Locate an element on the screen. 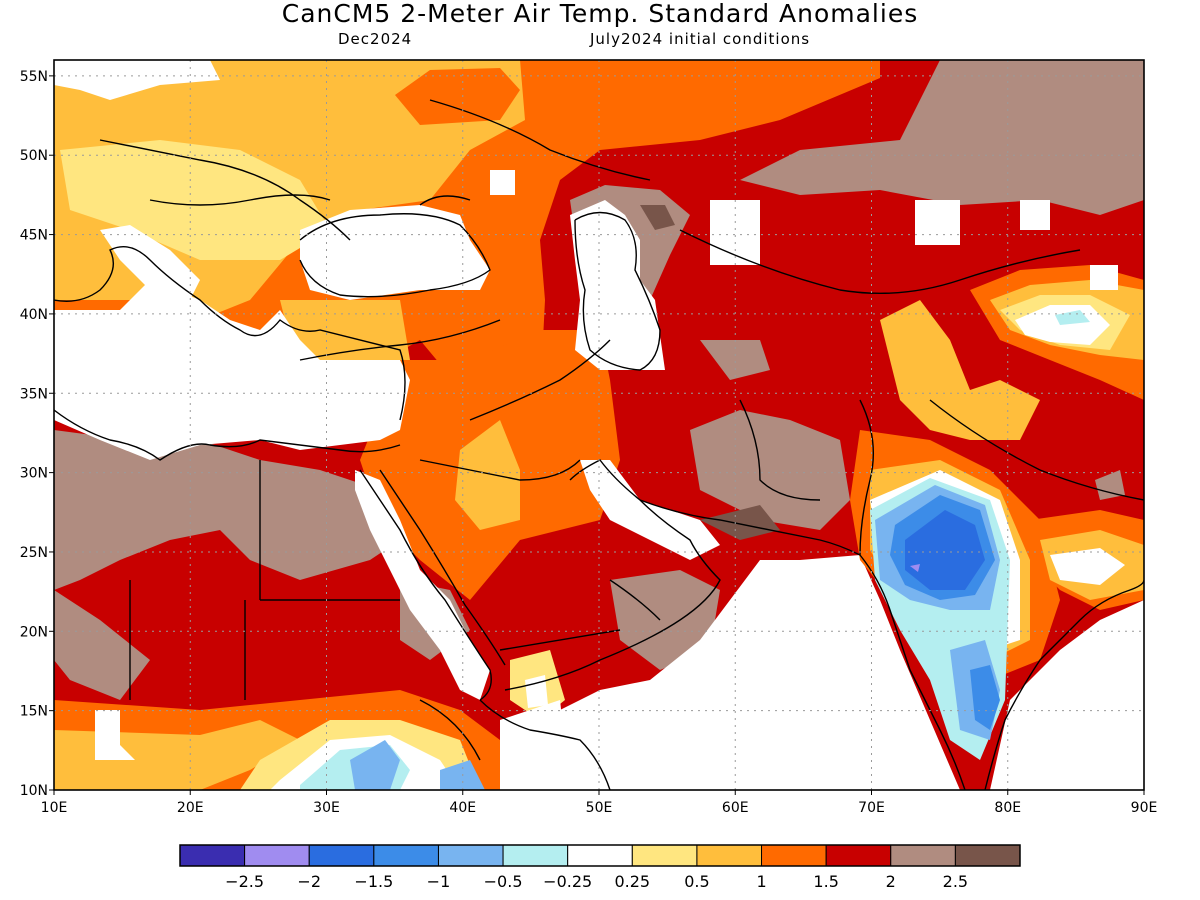 The width and height of the screenshot is (1200, 900). anomaly-region-central-europe-weakest is located at coordinates (195, 200).